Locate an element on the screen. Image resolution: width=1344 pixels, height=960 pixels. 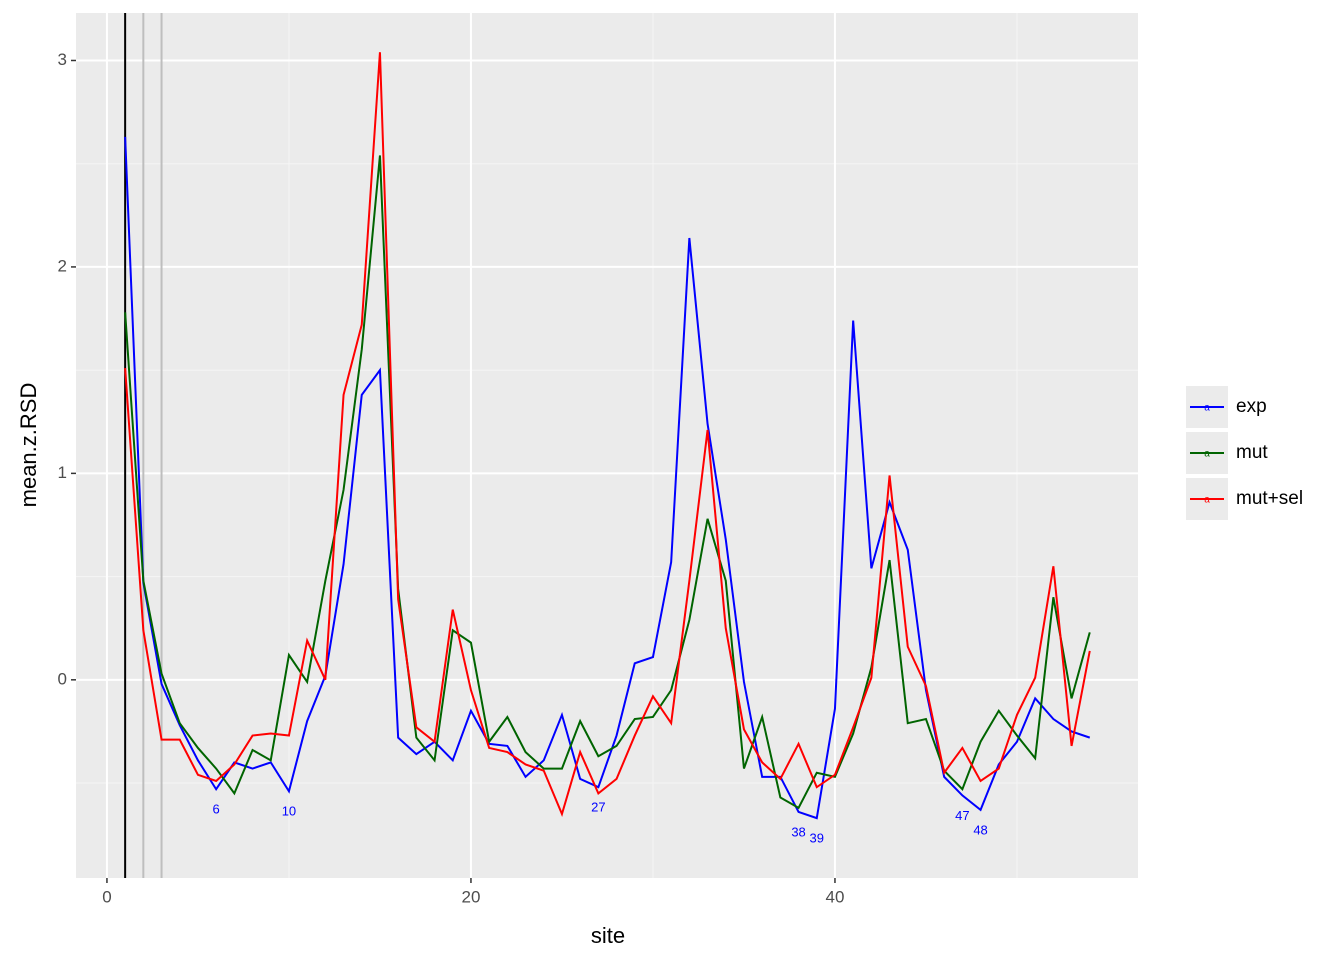
y-tick-label: 1 is located at coordinates (62, 472).